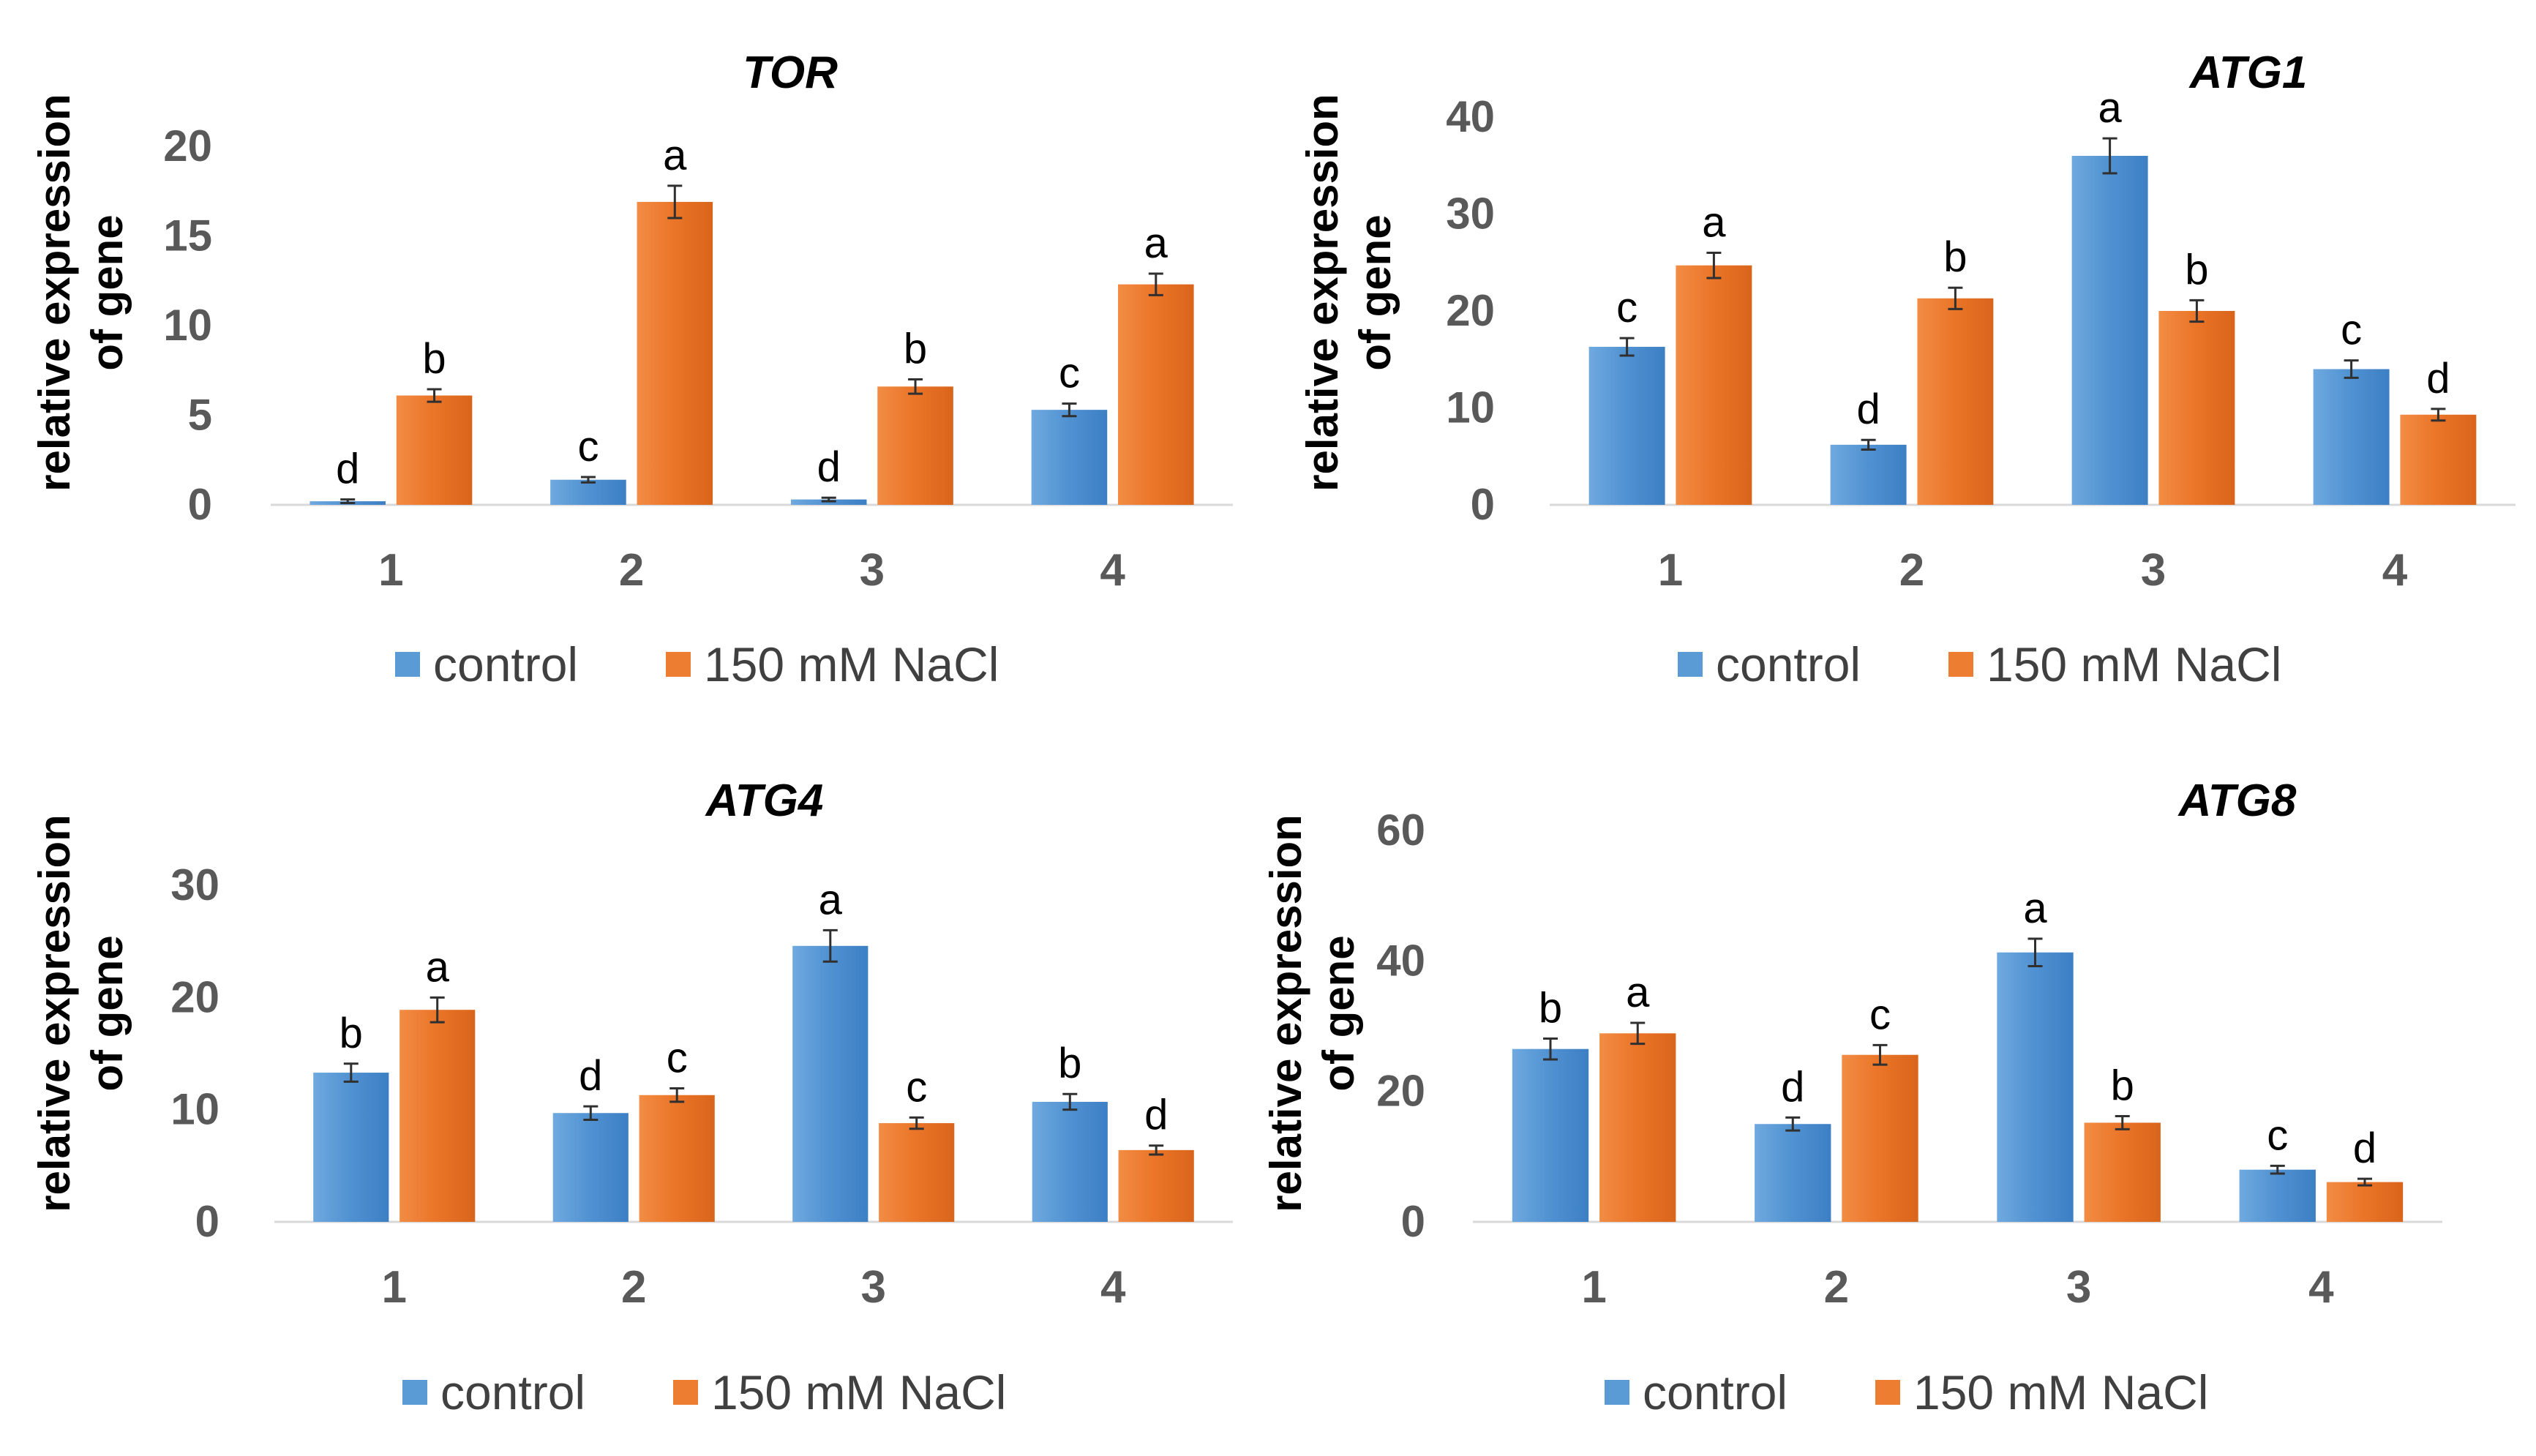 This screenshot has width=2536, height=1456. What do you see at coordinates (790, 73) in the screenshot?
I see `chart-title-tor: TOR` at bounding box center [790, 73].